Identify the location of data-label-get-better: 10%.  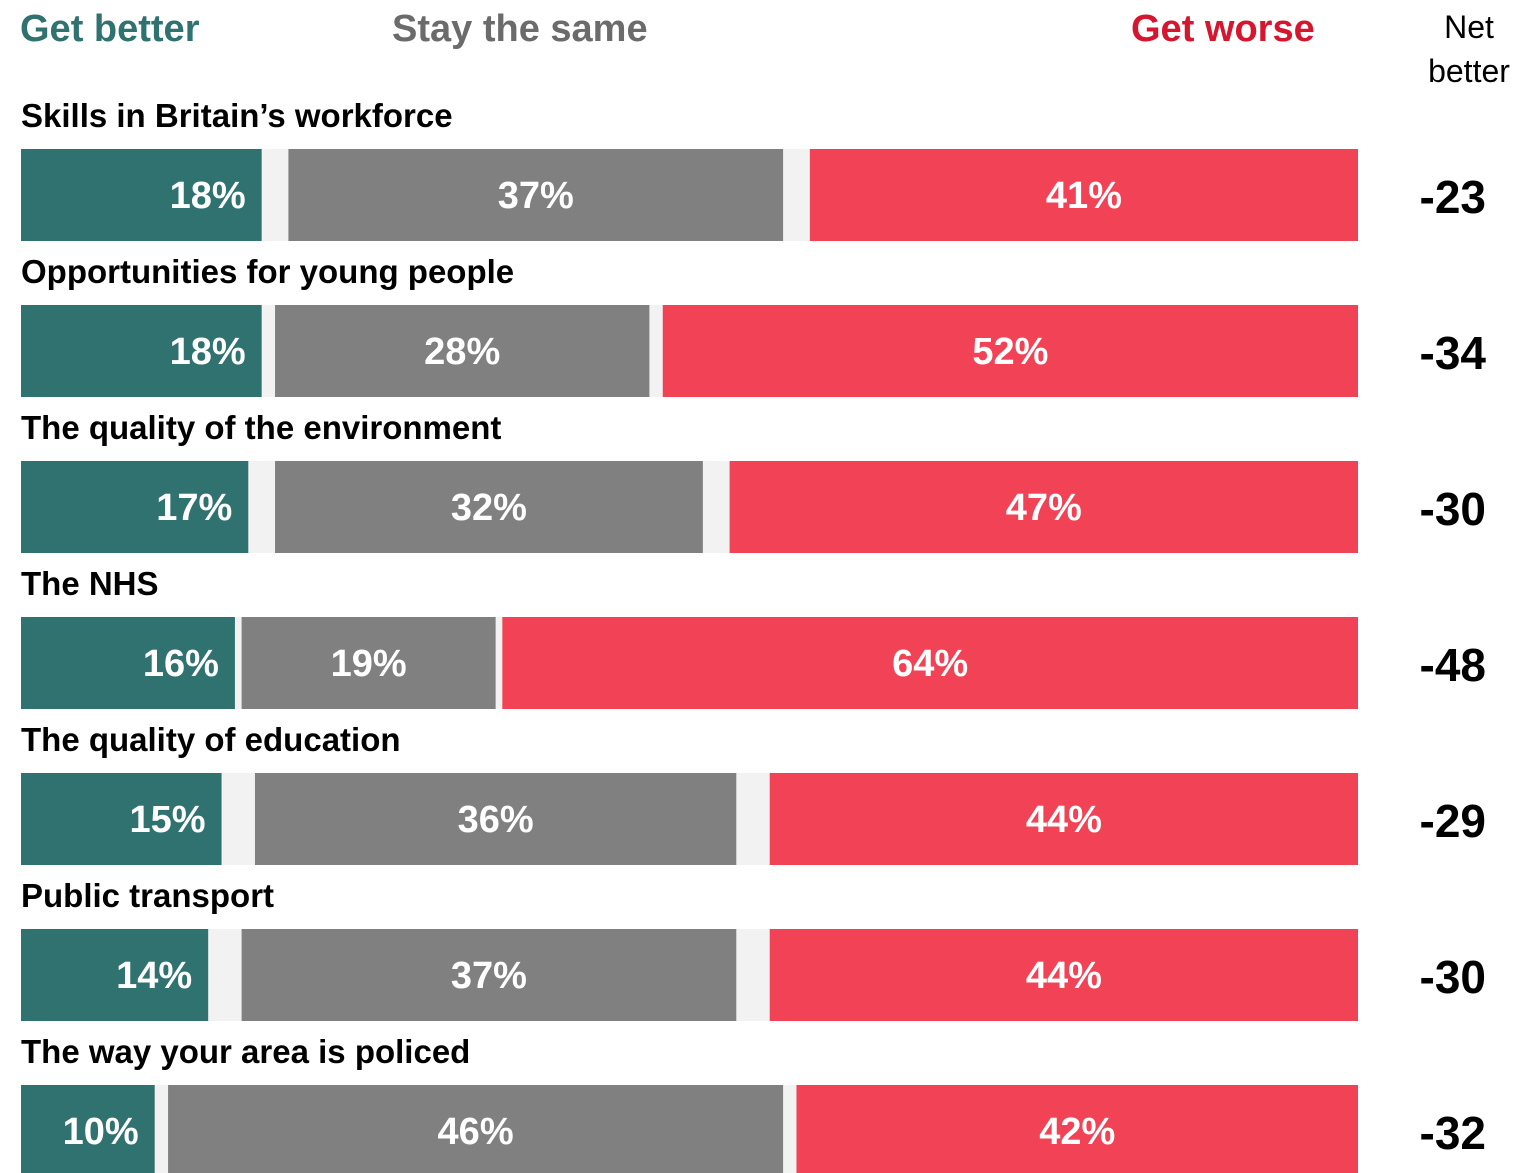
(101, 1132).